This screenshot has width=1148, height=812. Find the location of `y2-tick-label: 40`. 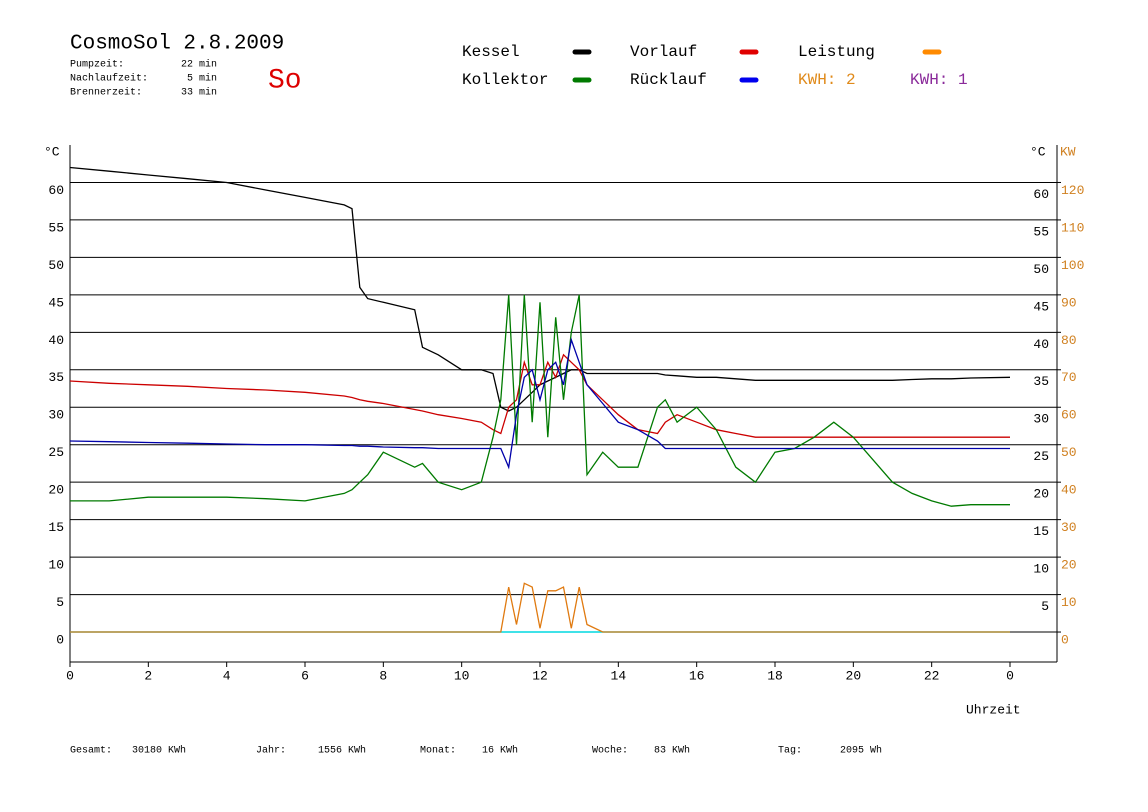

y2-tick-label: 40 is located at coordinates (1069, 490).